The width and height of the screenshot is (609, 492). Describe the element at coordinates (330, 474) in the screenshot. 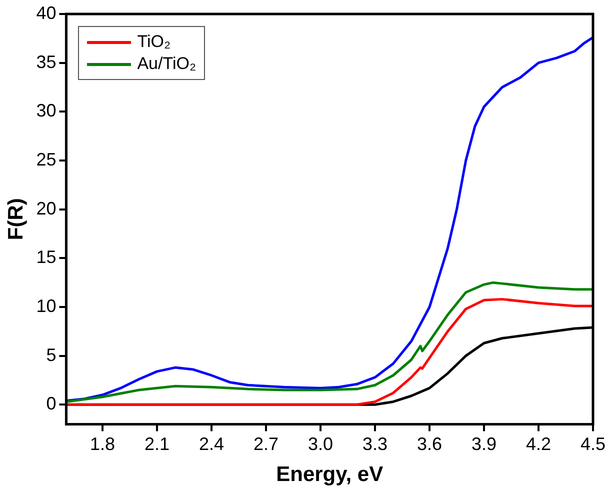

I see `x-axis-title: Energy, eV` at that location.